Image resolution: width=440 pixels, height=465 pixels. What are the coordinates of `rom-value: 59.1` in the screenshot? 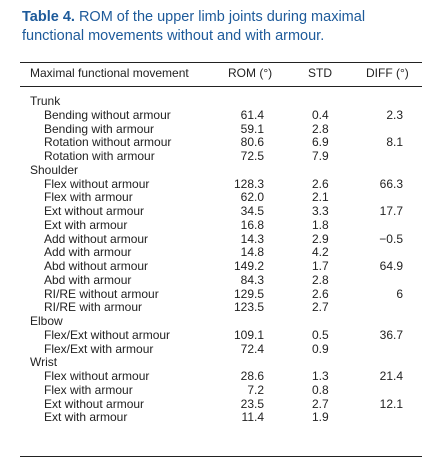 It's located at (252, 128).